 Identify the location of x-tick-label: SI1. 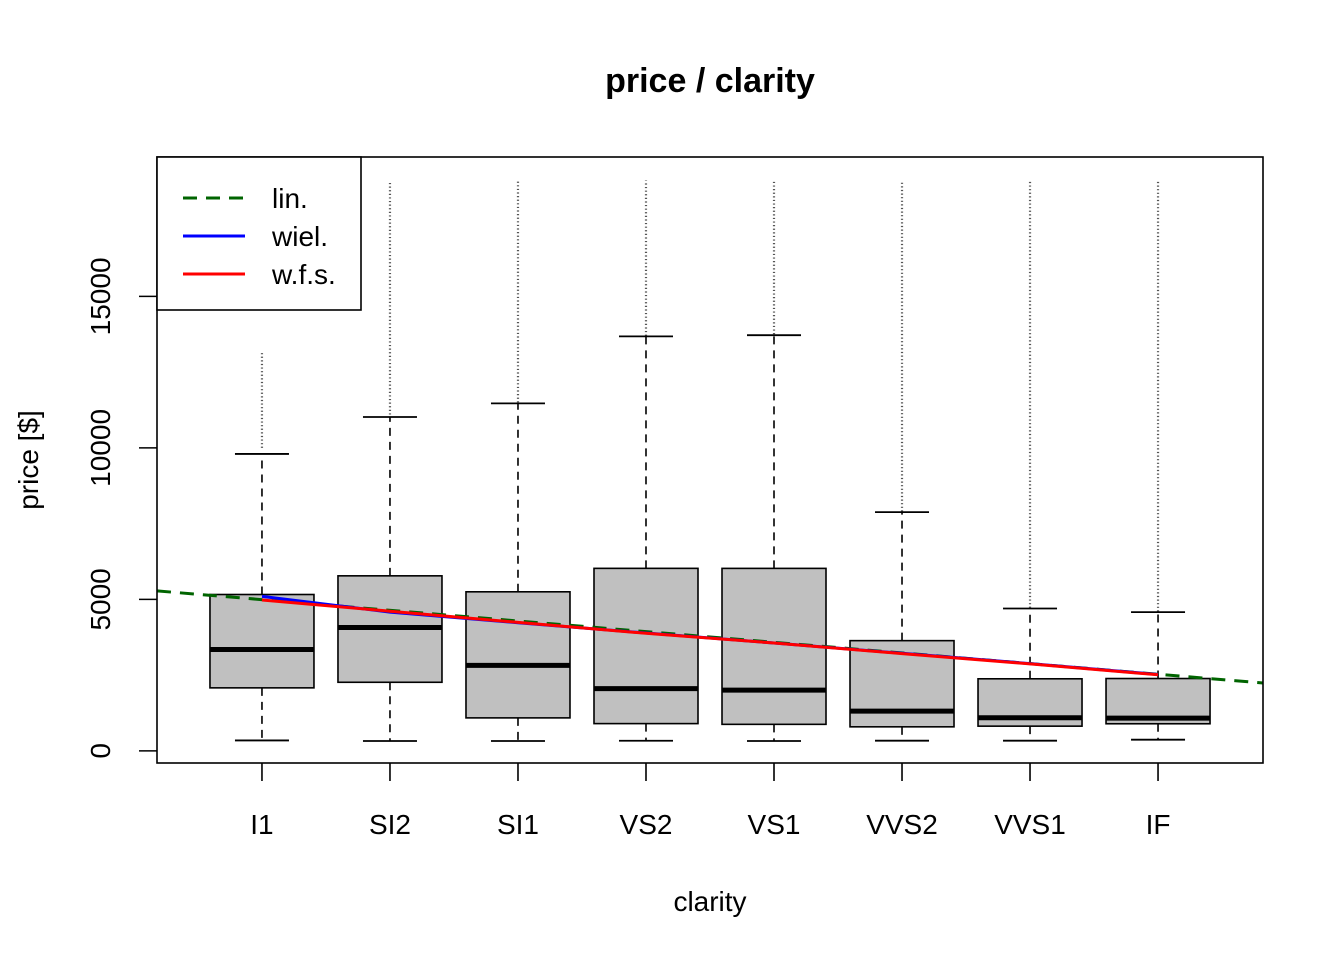
(518, 824).